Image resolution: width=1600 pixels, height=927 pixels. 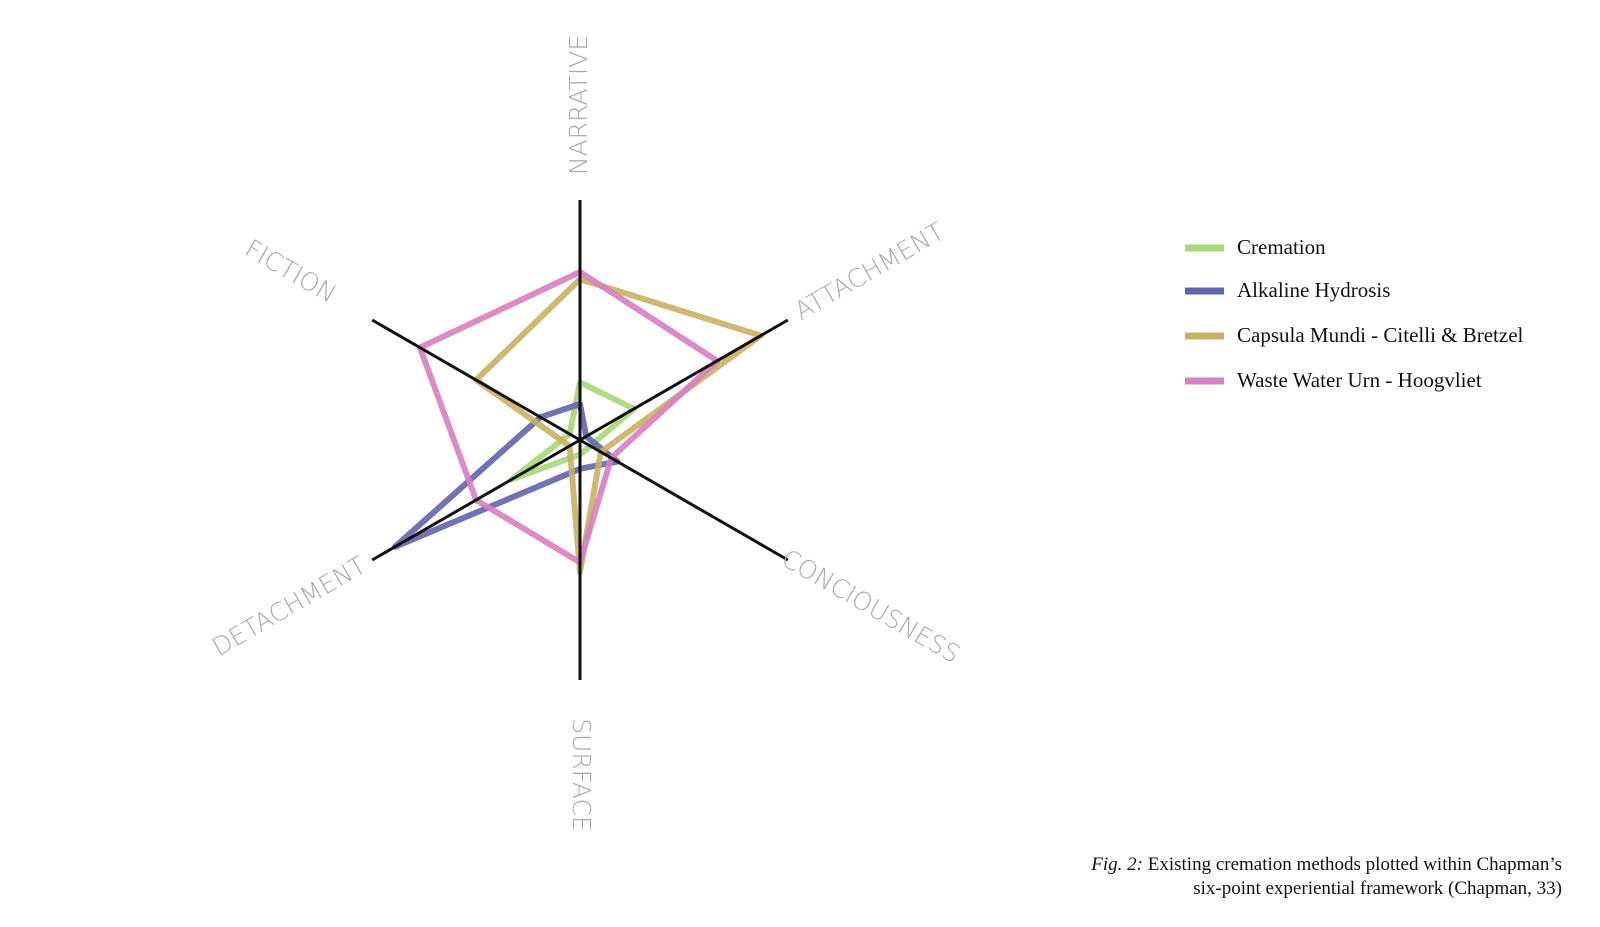 I want to click on legend-label: Waste Water Urn - Hoogvliet, so click(x=1359, y=380).